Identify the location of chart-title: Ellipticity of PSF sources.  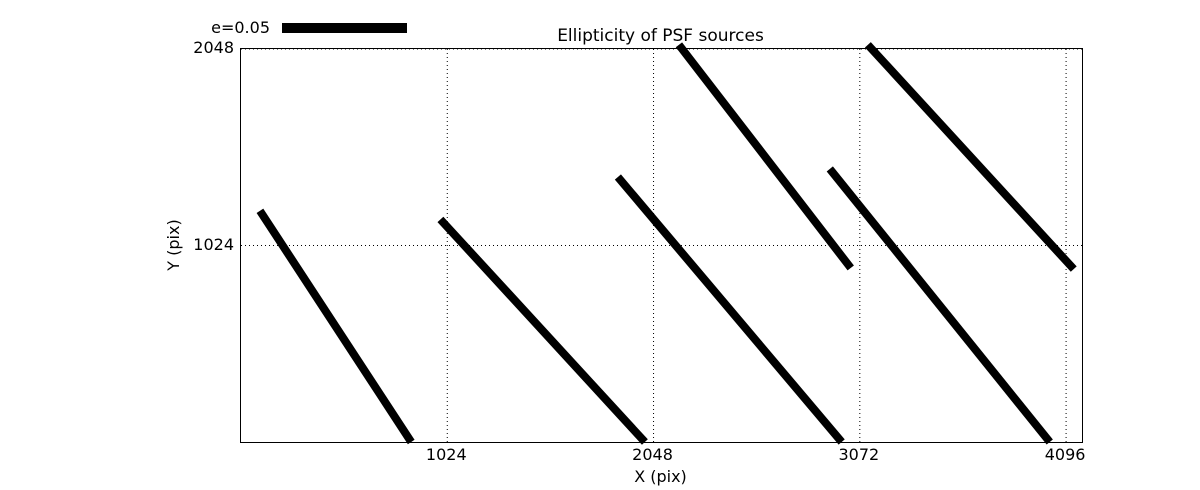
(660, 36).